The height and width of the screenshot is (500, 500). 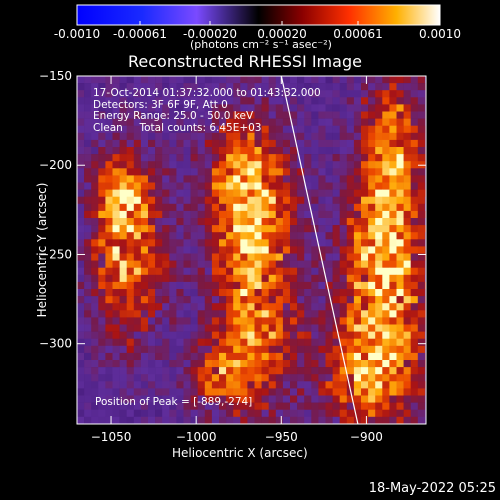 I want to click on y-tick-label: −200, so click(x=55, y=165).